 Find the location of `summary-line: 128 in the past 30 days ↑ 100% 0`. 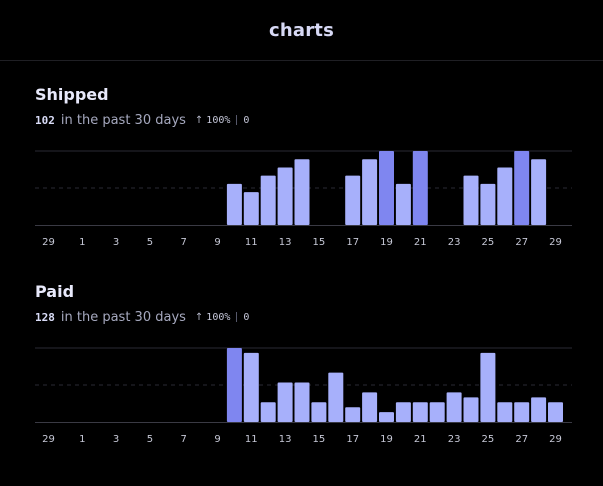

summary-line: 128 in the past 30 days ↑ 100% 0 is located at coordinates (142, 317).